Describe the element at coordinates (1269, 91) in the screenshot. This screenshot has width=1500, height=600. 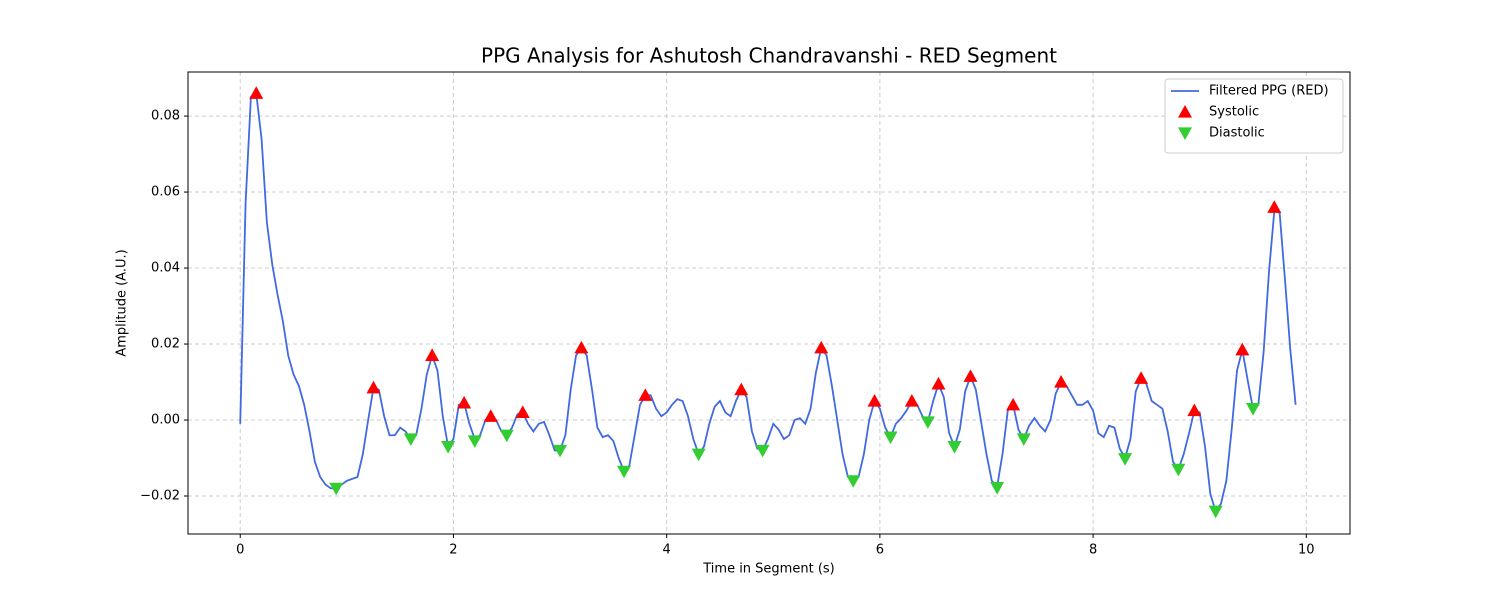
I see `legend-label: Filtered PPG (RED)` at that location.